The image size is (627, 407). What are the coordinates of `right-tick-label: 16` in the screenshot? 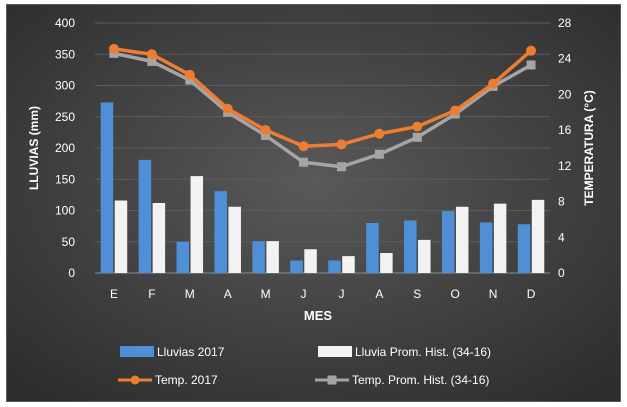 It's located at (565, 130).